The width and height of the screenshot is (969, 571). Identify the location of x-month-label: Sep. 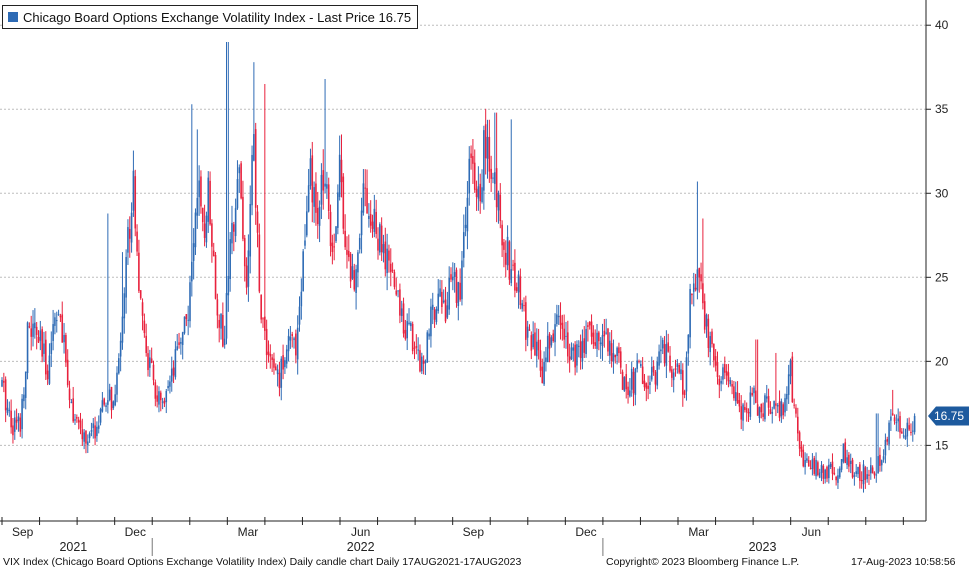
(474, 532).